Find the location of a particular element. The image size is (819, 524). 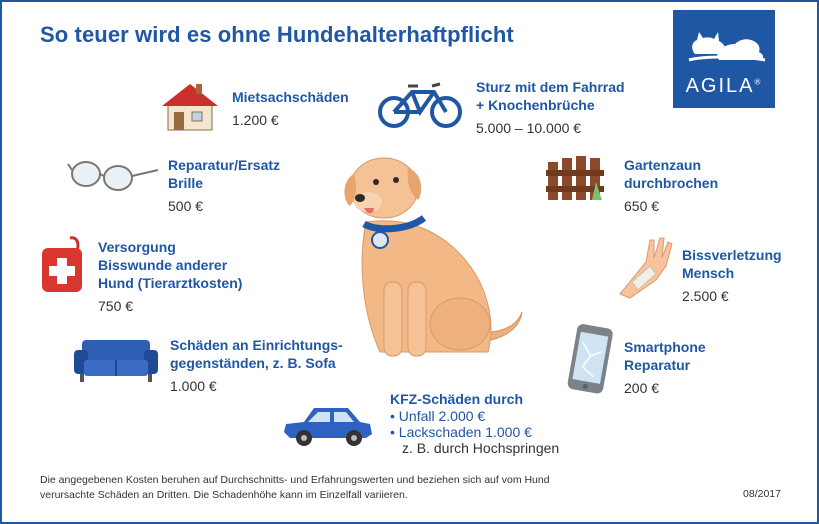

item-label: Smartphone Reparatur is located at coordinates (665, 356).